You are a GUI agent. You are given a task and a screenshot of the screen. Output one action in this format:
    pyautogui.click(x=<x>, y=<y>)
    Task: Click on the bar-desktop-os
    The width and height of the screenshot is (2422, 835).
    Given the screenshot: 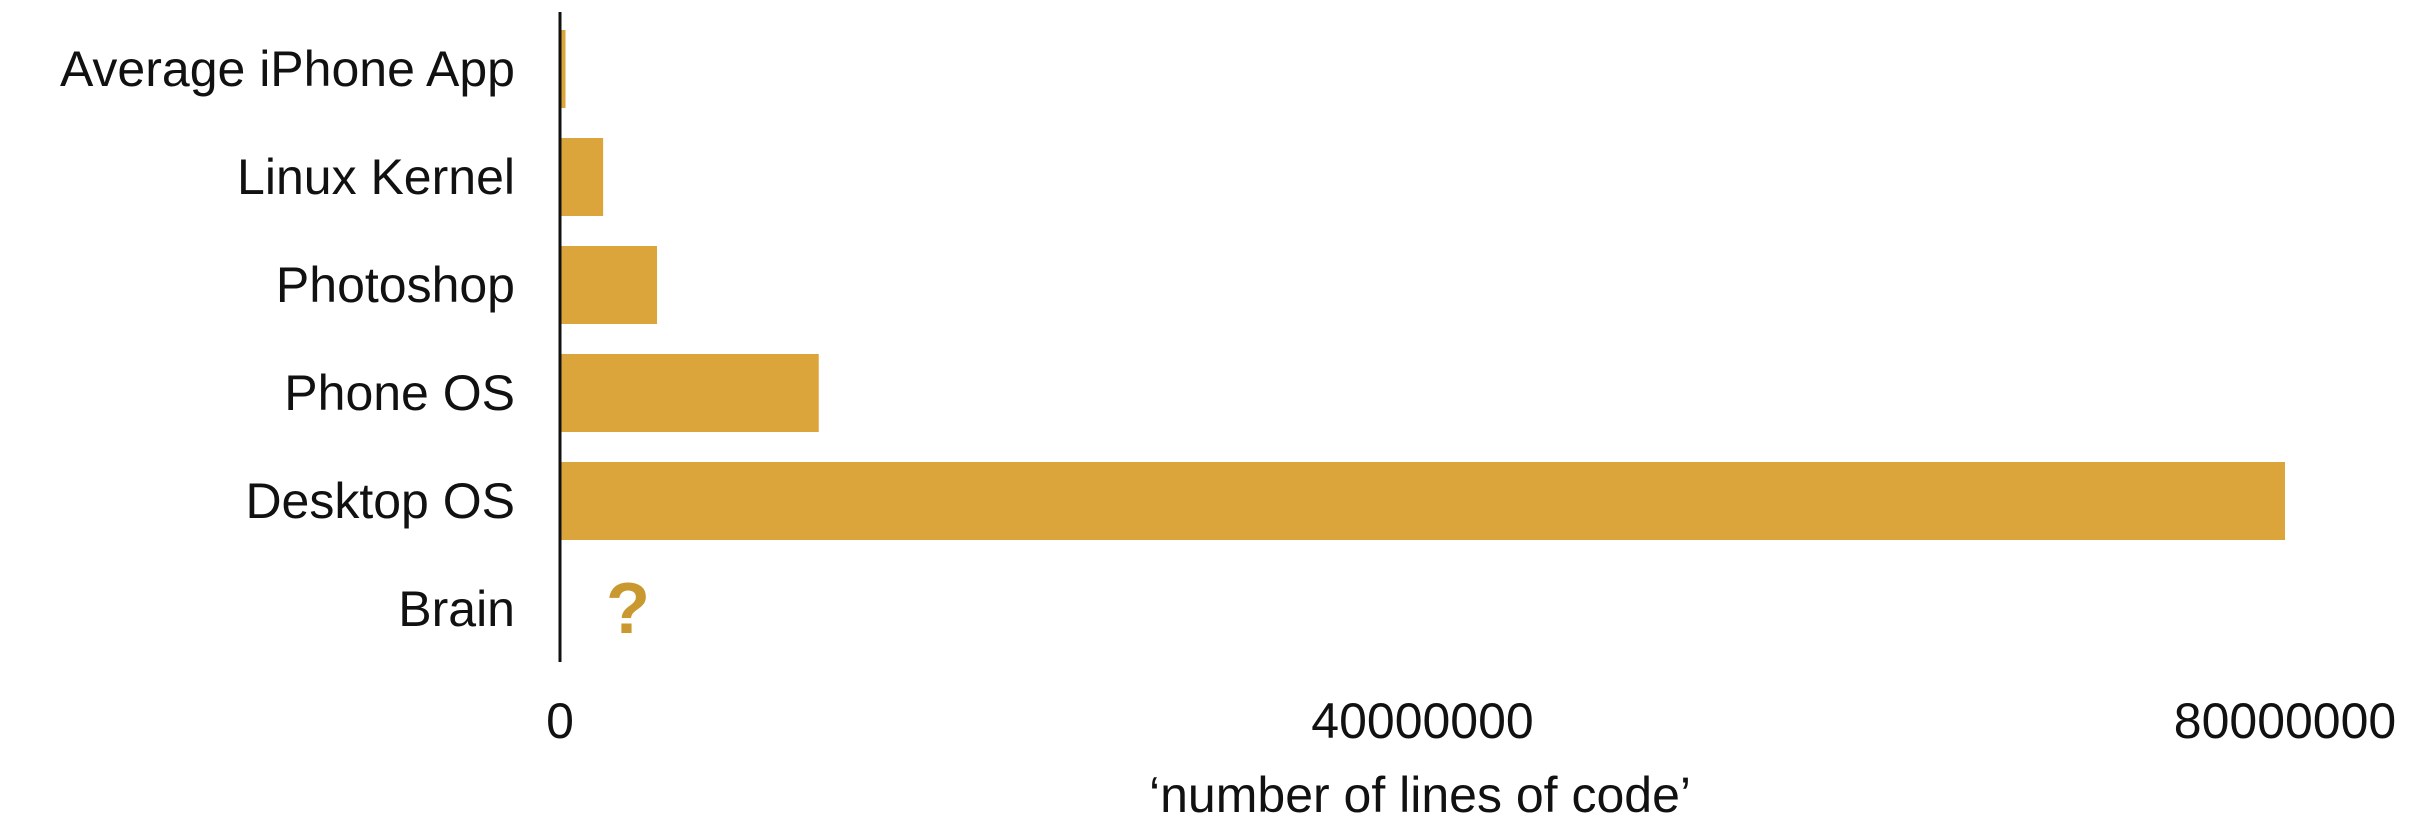 What is the action you would take?
    pyautogui.click(x=1423, y=501)
    